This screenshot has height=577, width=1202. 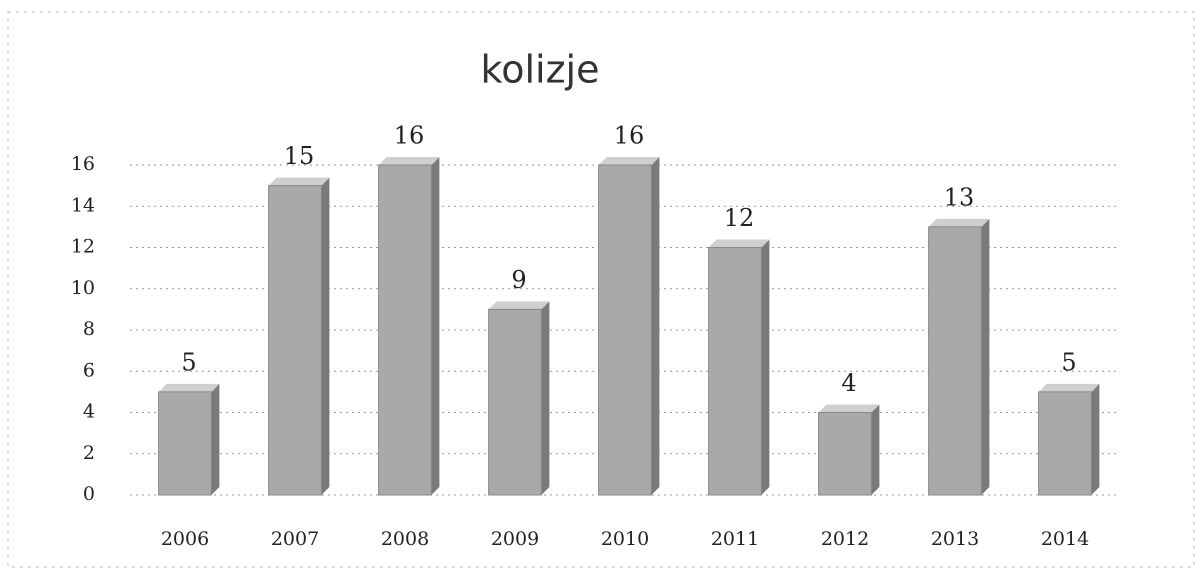 I want to click on x-tick-label: 2007, so click(x=295, y=539).